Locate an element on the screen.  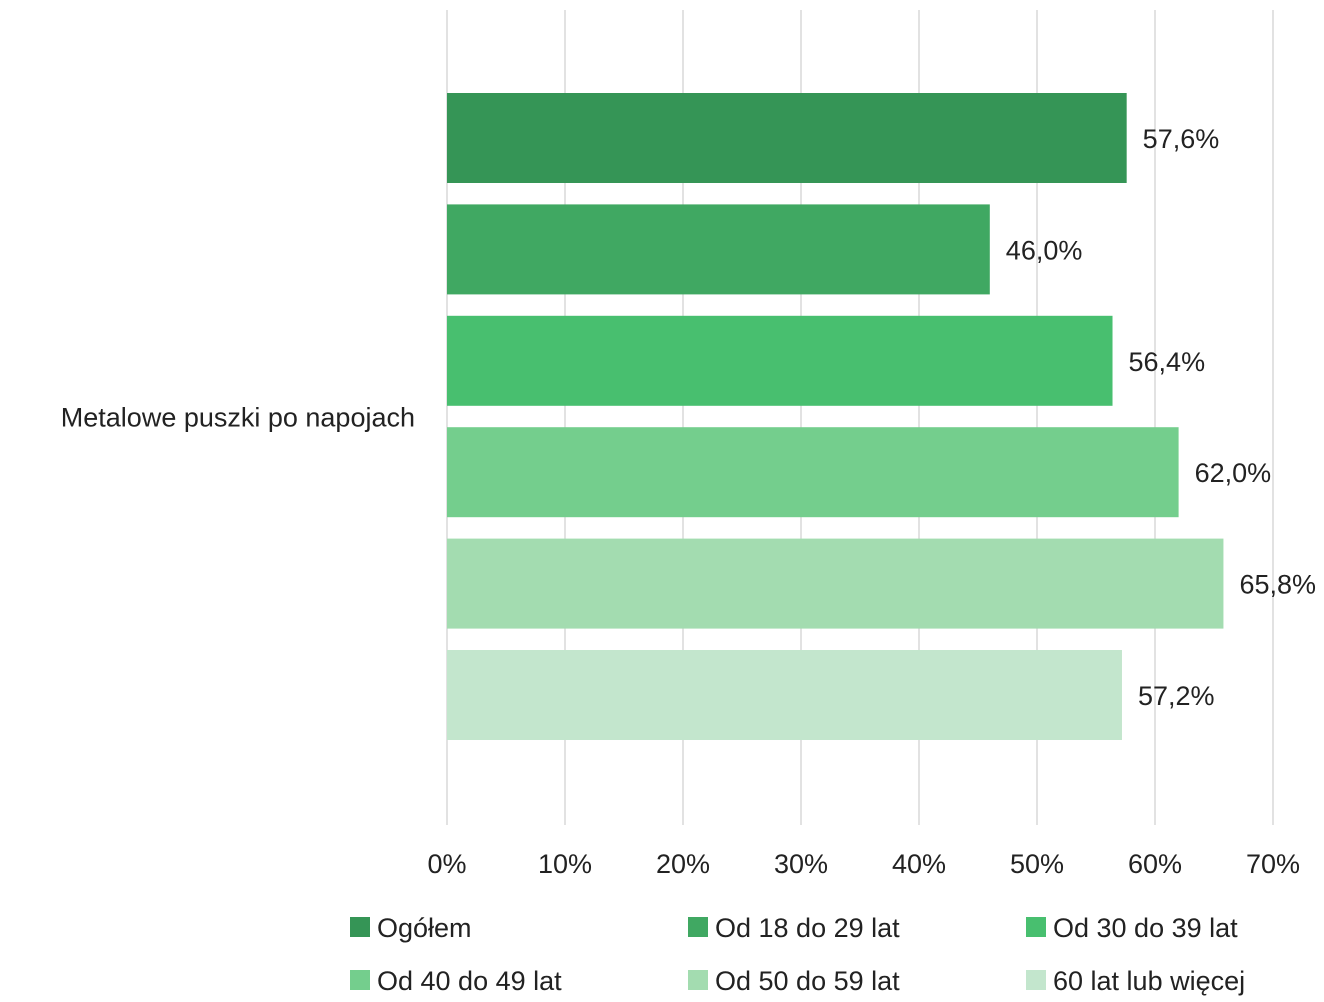
data-label-4: 65,8% is located at coordinates (1277, 585).